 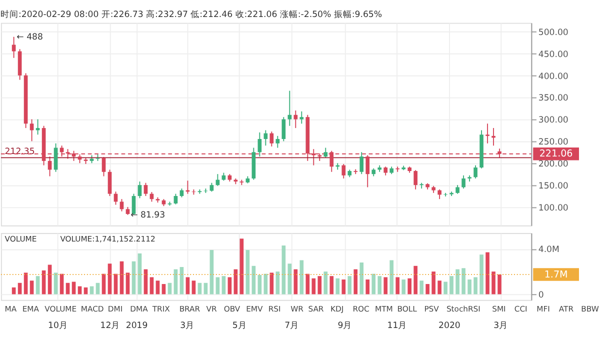 What do you see at coordinates (553, 121) in the screenshot?
I see `y-tick-label: 300.00` at bounding box center [553, 121].